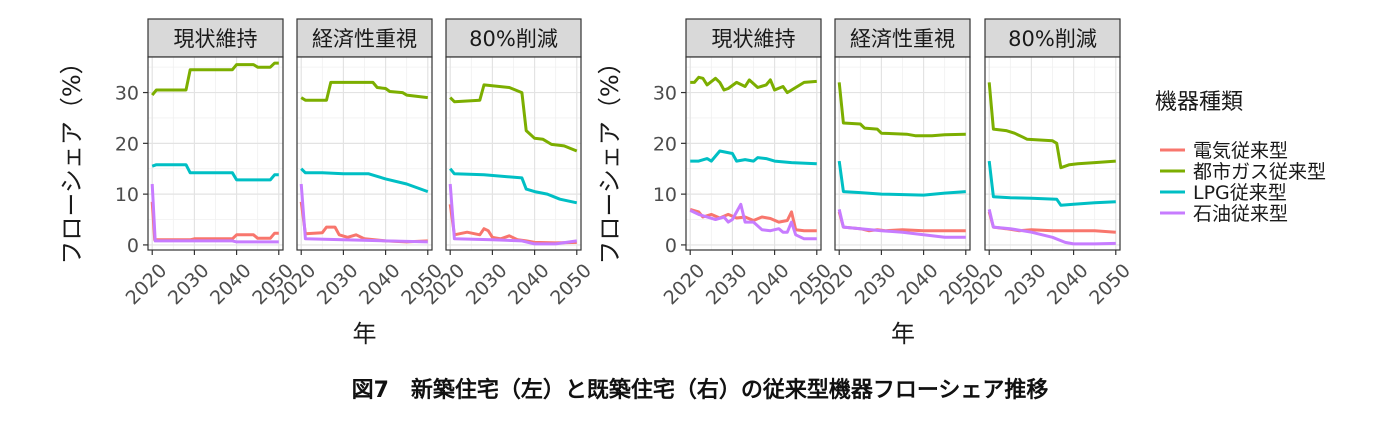  What do you see at coordinates (1199, 102) in the screenshot?
I see `legend-title: 機器種類` at bounding box center [1199, 102].